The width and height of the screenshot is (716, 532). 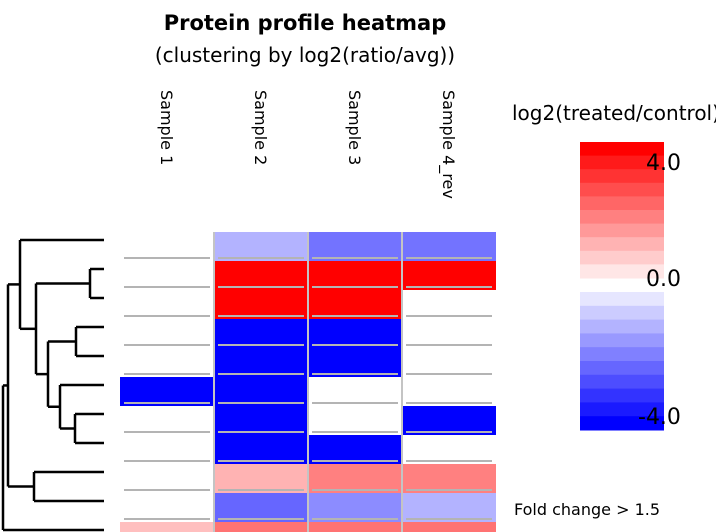 What do you see at coordinates (659, 417) in the screenshot?
I see `scale-min-label: -4.0` at bounding box center [659, 417].